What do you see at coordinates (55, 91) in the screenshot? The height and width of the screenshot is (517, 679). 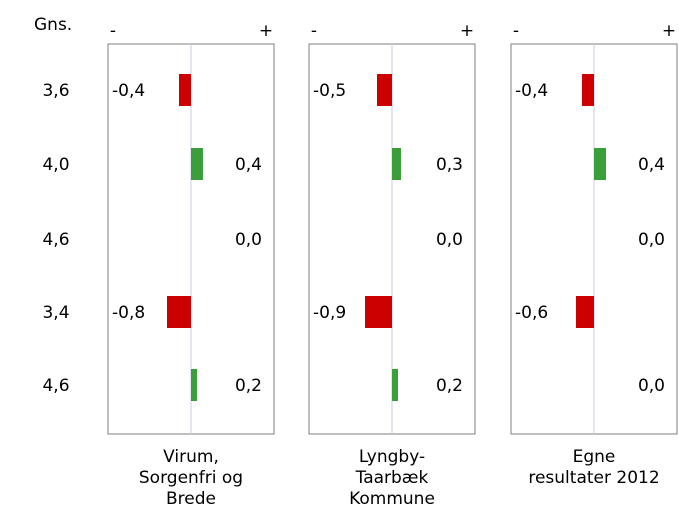 I see `average-value: 3,6` at bounding box center [55, 91].